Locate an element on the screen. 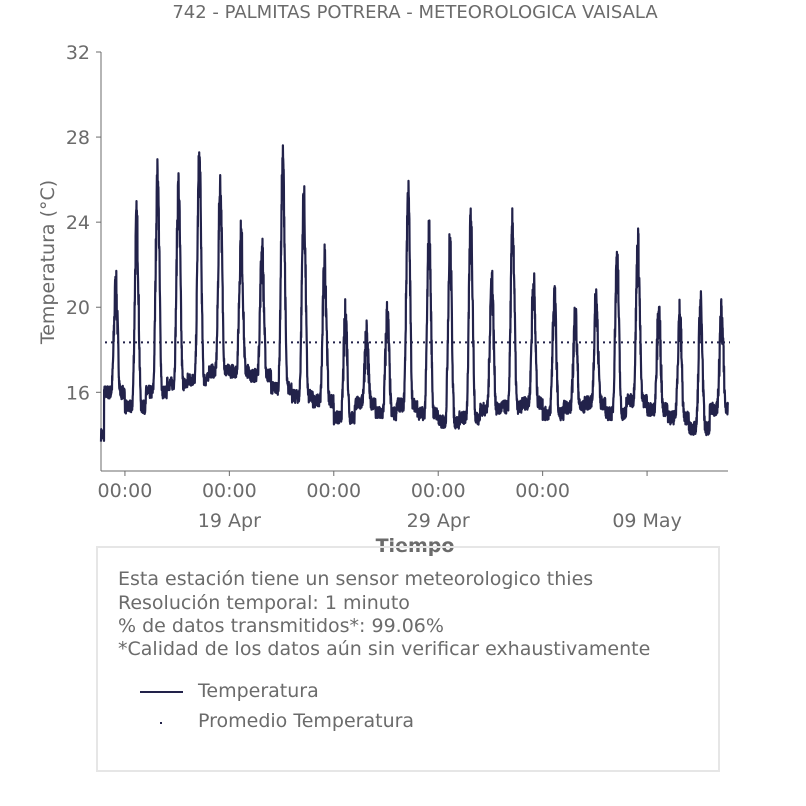  y-tick-label: 16 is located at coordinates (78, 393).